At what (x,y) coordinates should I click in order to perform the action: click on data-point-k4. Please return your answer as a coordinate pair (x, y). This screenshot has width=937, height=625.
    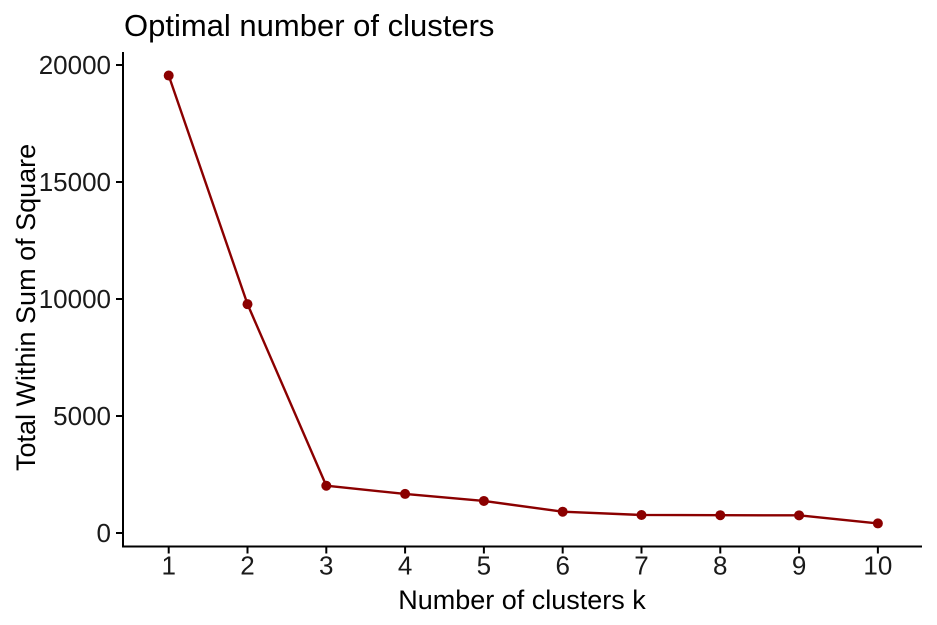
    Looking at the image, I should click on (405, 493).